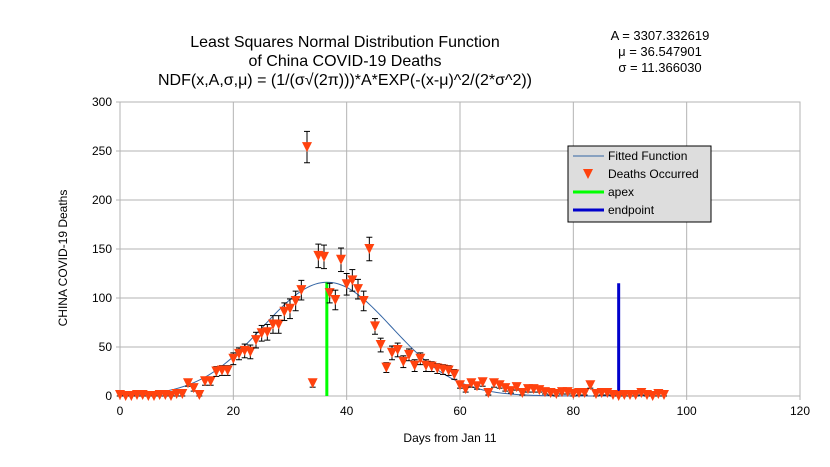  What do you see at coordinates (234, 411) in the screenshot?
I see `x-tick-label: 20` at bounding box center [234, 411].